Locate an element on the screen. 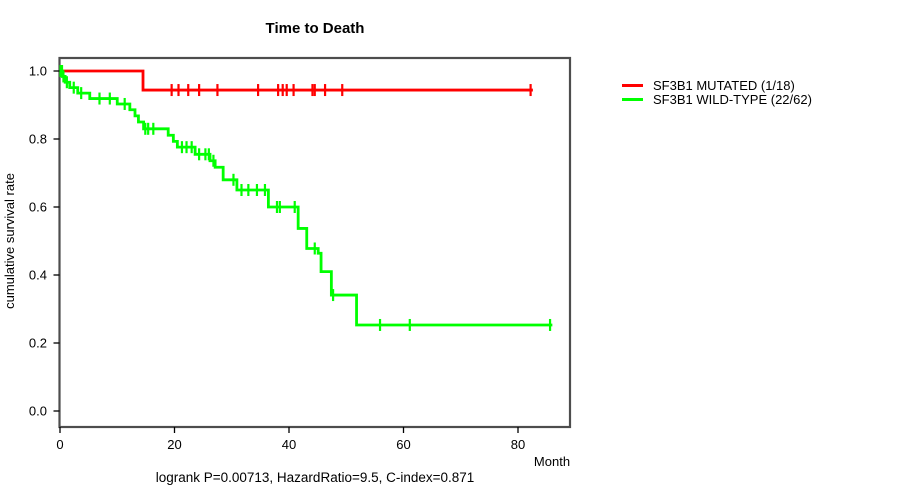  y-tick-label: 0.6 is located at coordinates (38, 207).